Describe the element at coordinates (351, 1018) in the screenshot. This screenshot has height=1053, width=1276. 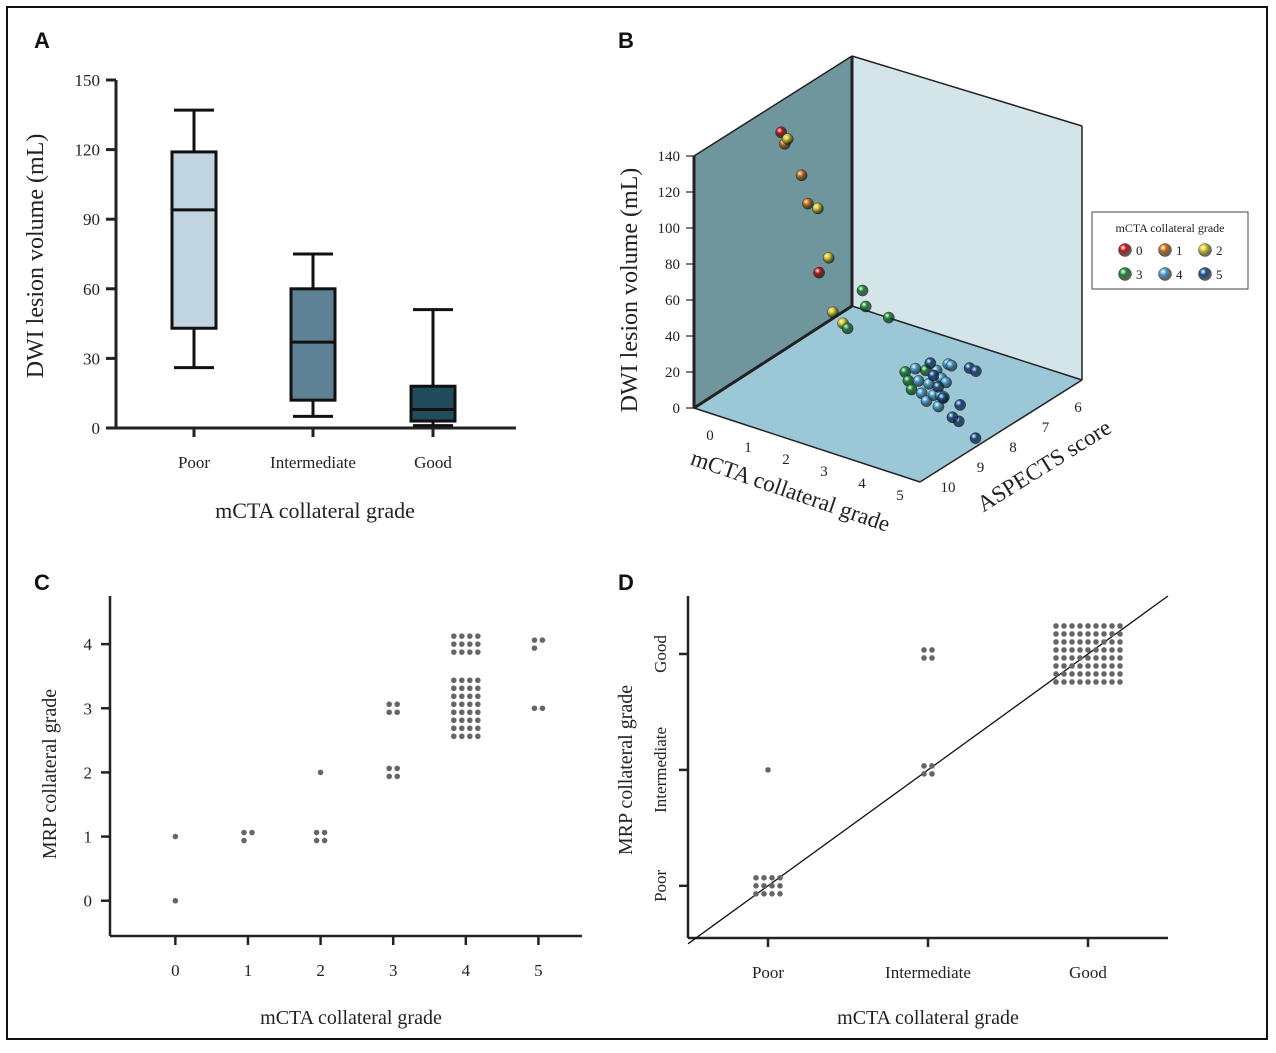
I see `panel-c-x-label: mCTA collateral grade` at that location.